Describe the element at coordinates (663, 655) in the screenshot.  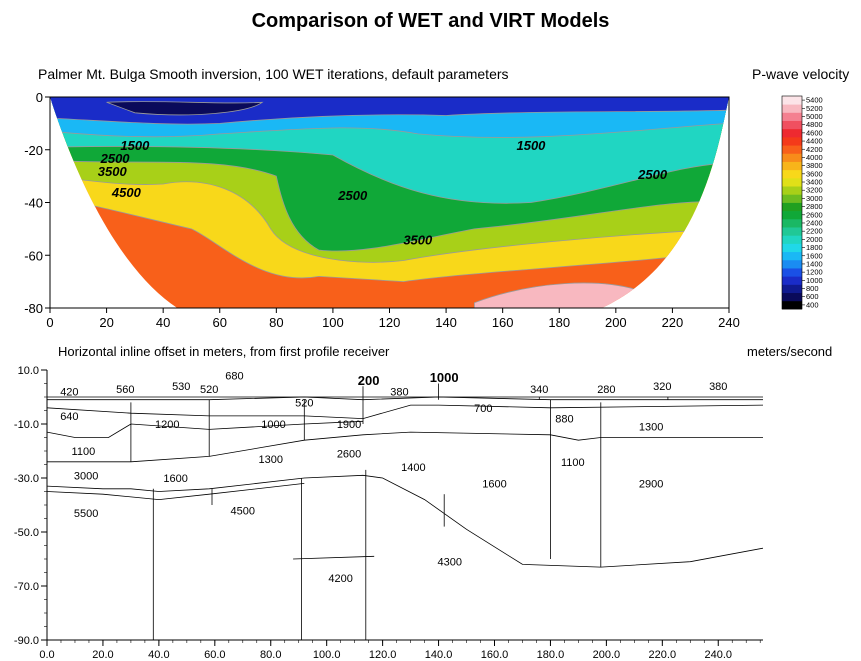
I see `bottom-x-tick-label: 220.0` at that location.